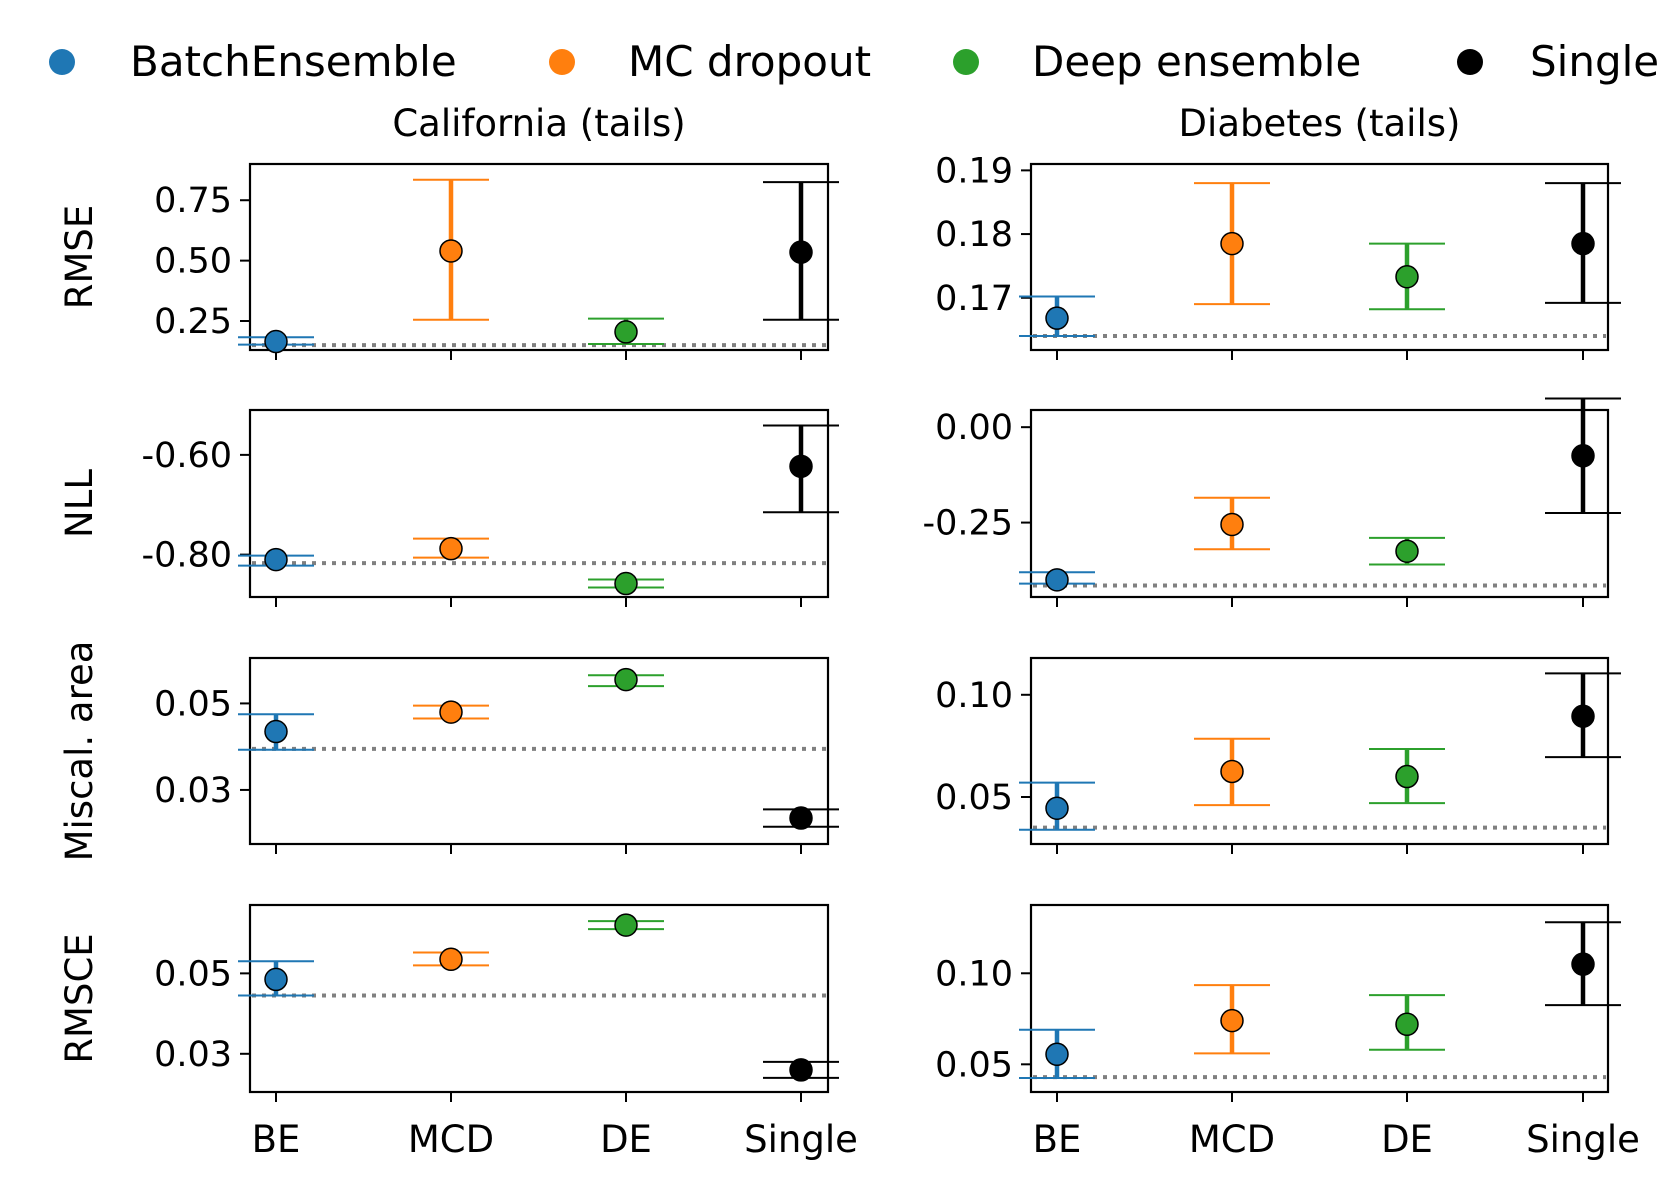 This screenshot has height=1200, width=1680. I want to click on legend-marker-deep-ensemble, so click(966, 62).